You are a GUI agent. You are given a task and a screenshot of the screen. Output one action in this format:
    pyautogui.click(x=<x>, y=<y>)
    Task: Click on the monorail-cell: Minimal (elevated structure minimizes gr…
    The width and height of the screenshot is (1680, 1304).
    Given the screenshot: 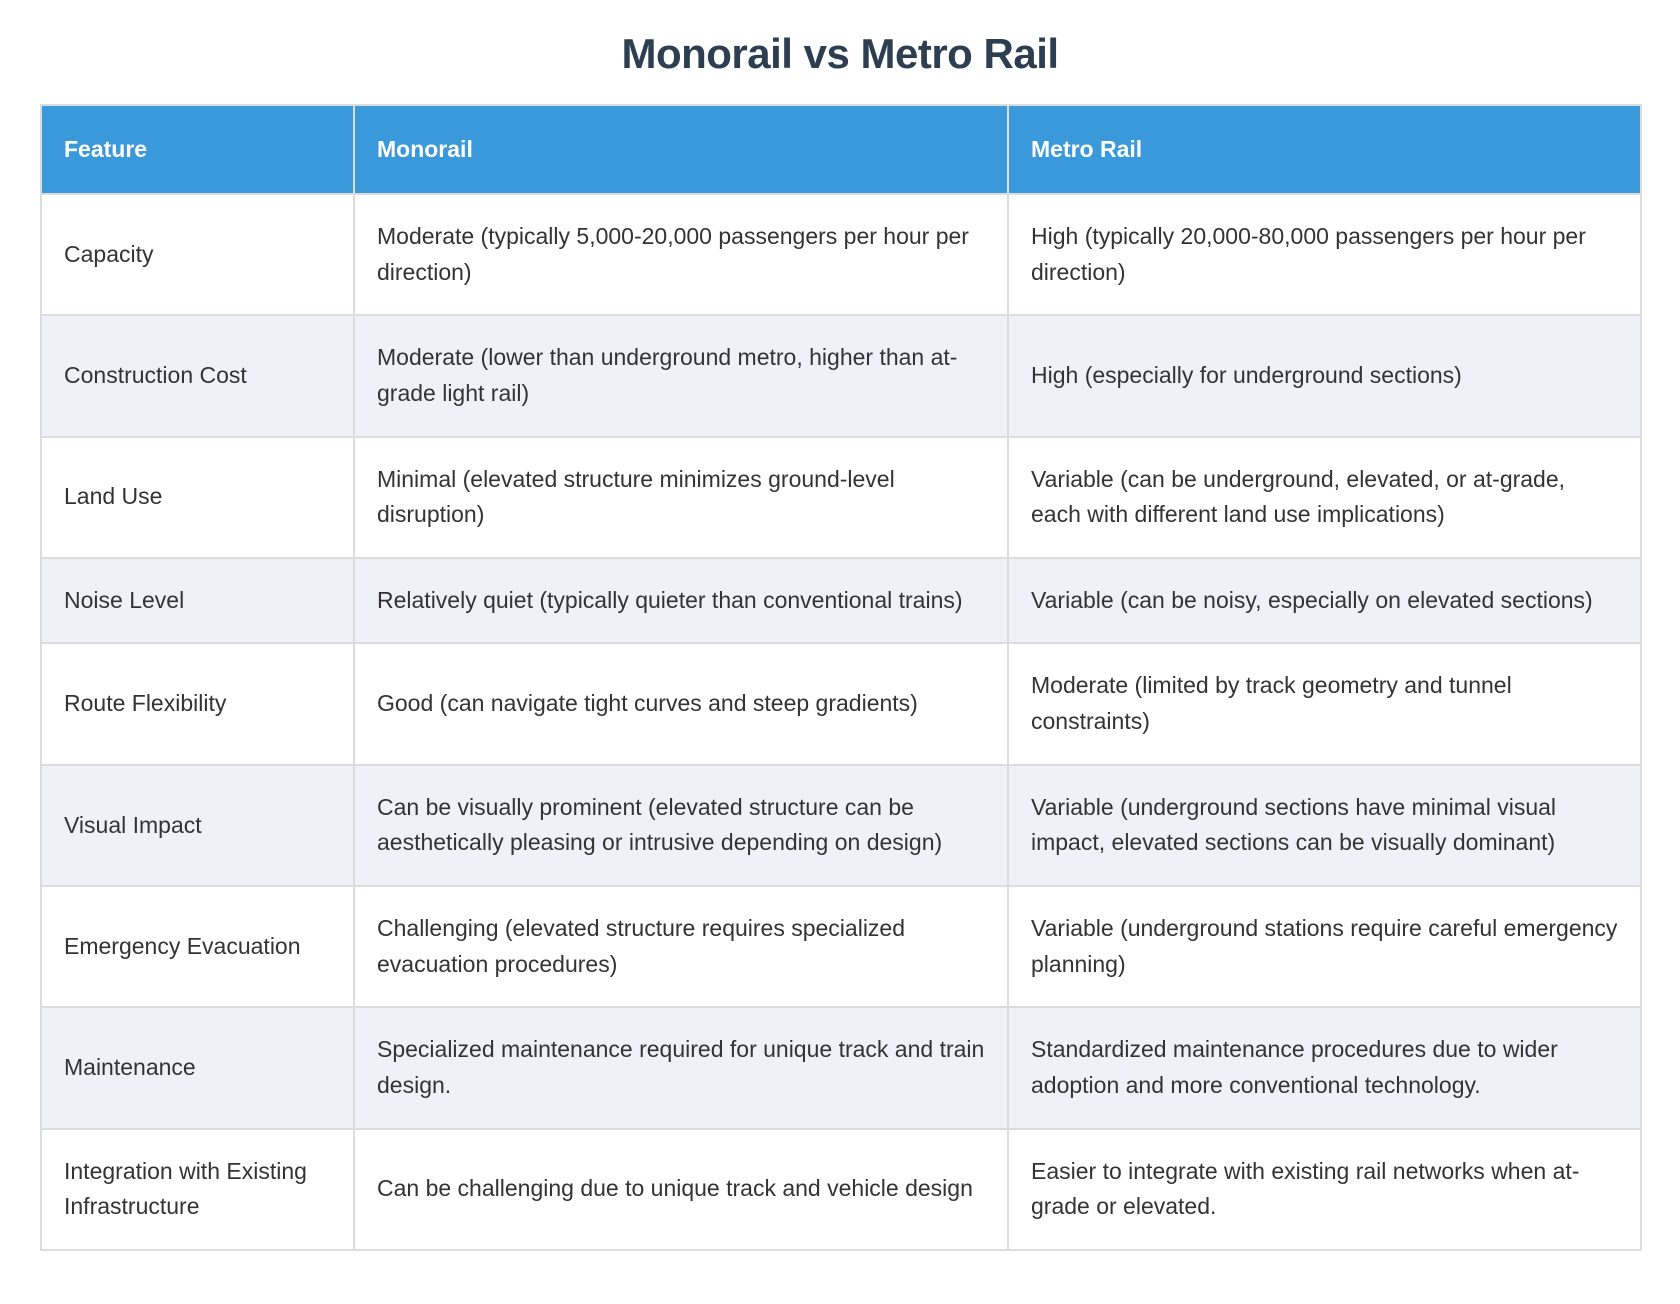 What is the action you would take?
    pyautogui.click(x=681, y=497)
    